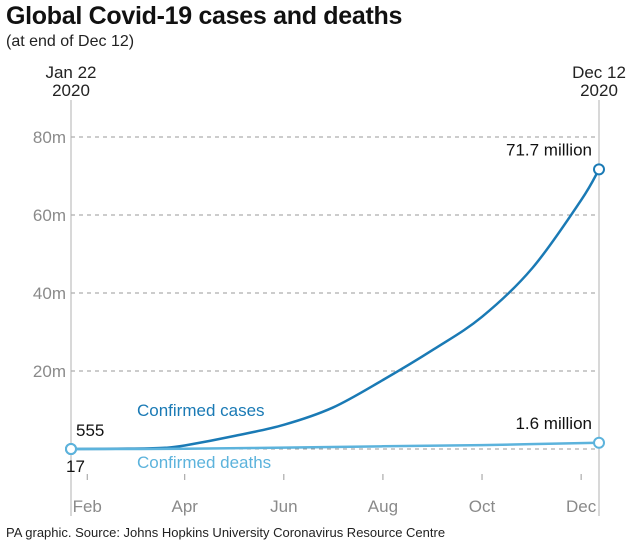  What do you see at coordinates (283, 506) in the screenshot?
I see `x-tick-label: Jun` at bounding box center [283, 506].